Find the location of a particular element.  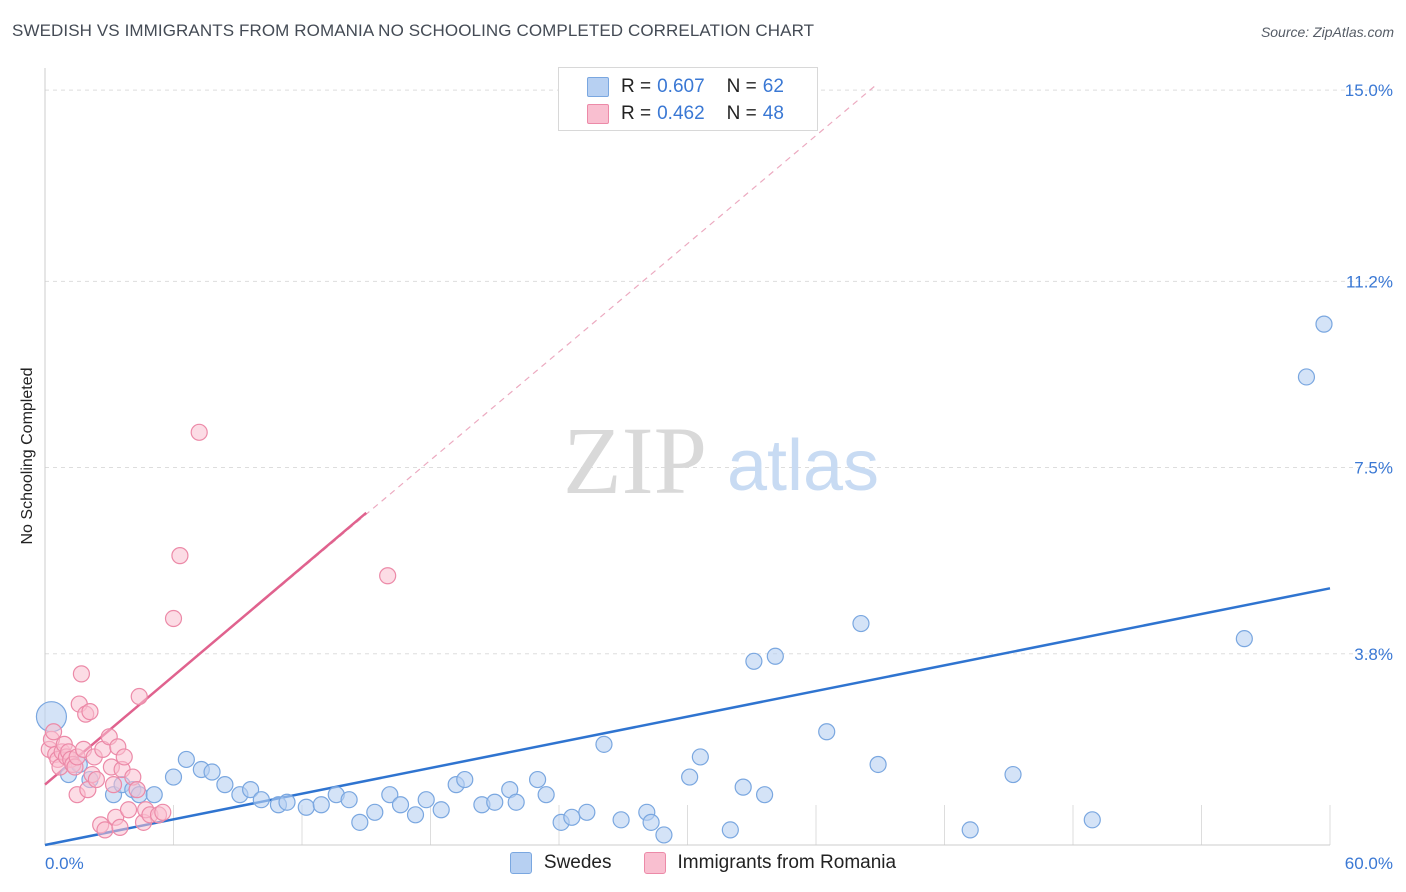

legend-row-swedes: R = 0.607 N = 62 is located at coordinates (685, 87).